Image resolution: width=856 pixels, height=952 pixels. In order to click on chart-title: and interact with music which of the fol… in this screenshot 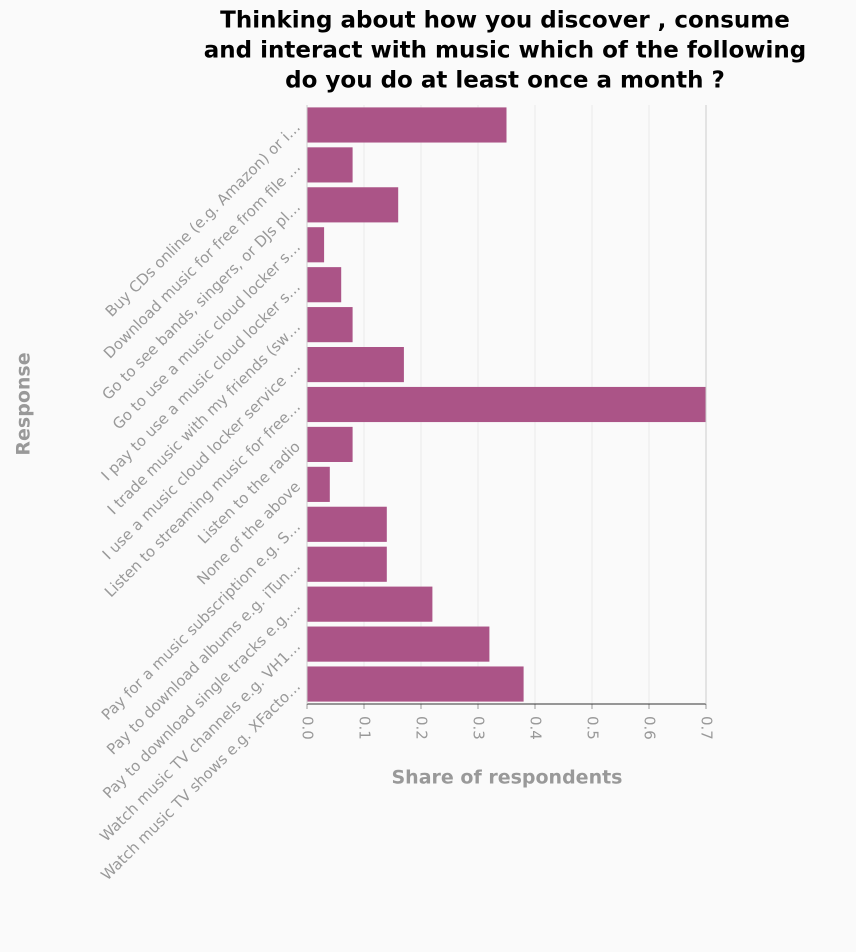, I will do `click(505, 51)`.